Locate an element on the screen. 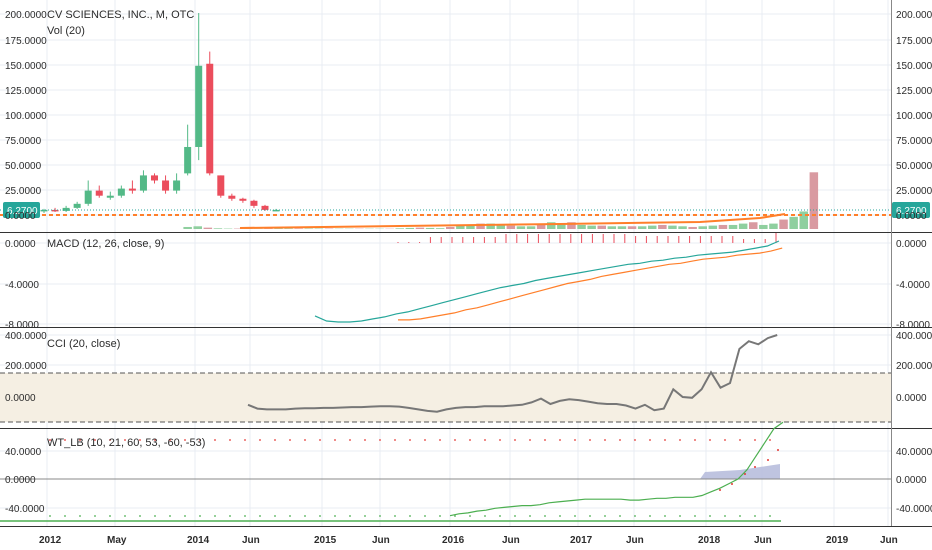  cci-left-tick: 200.0000 is located at coordinates (26, 366).